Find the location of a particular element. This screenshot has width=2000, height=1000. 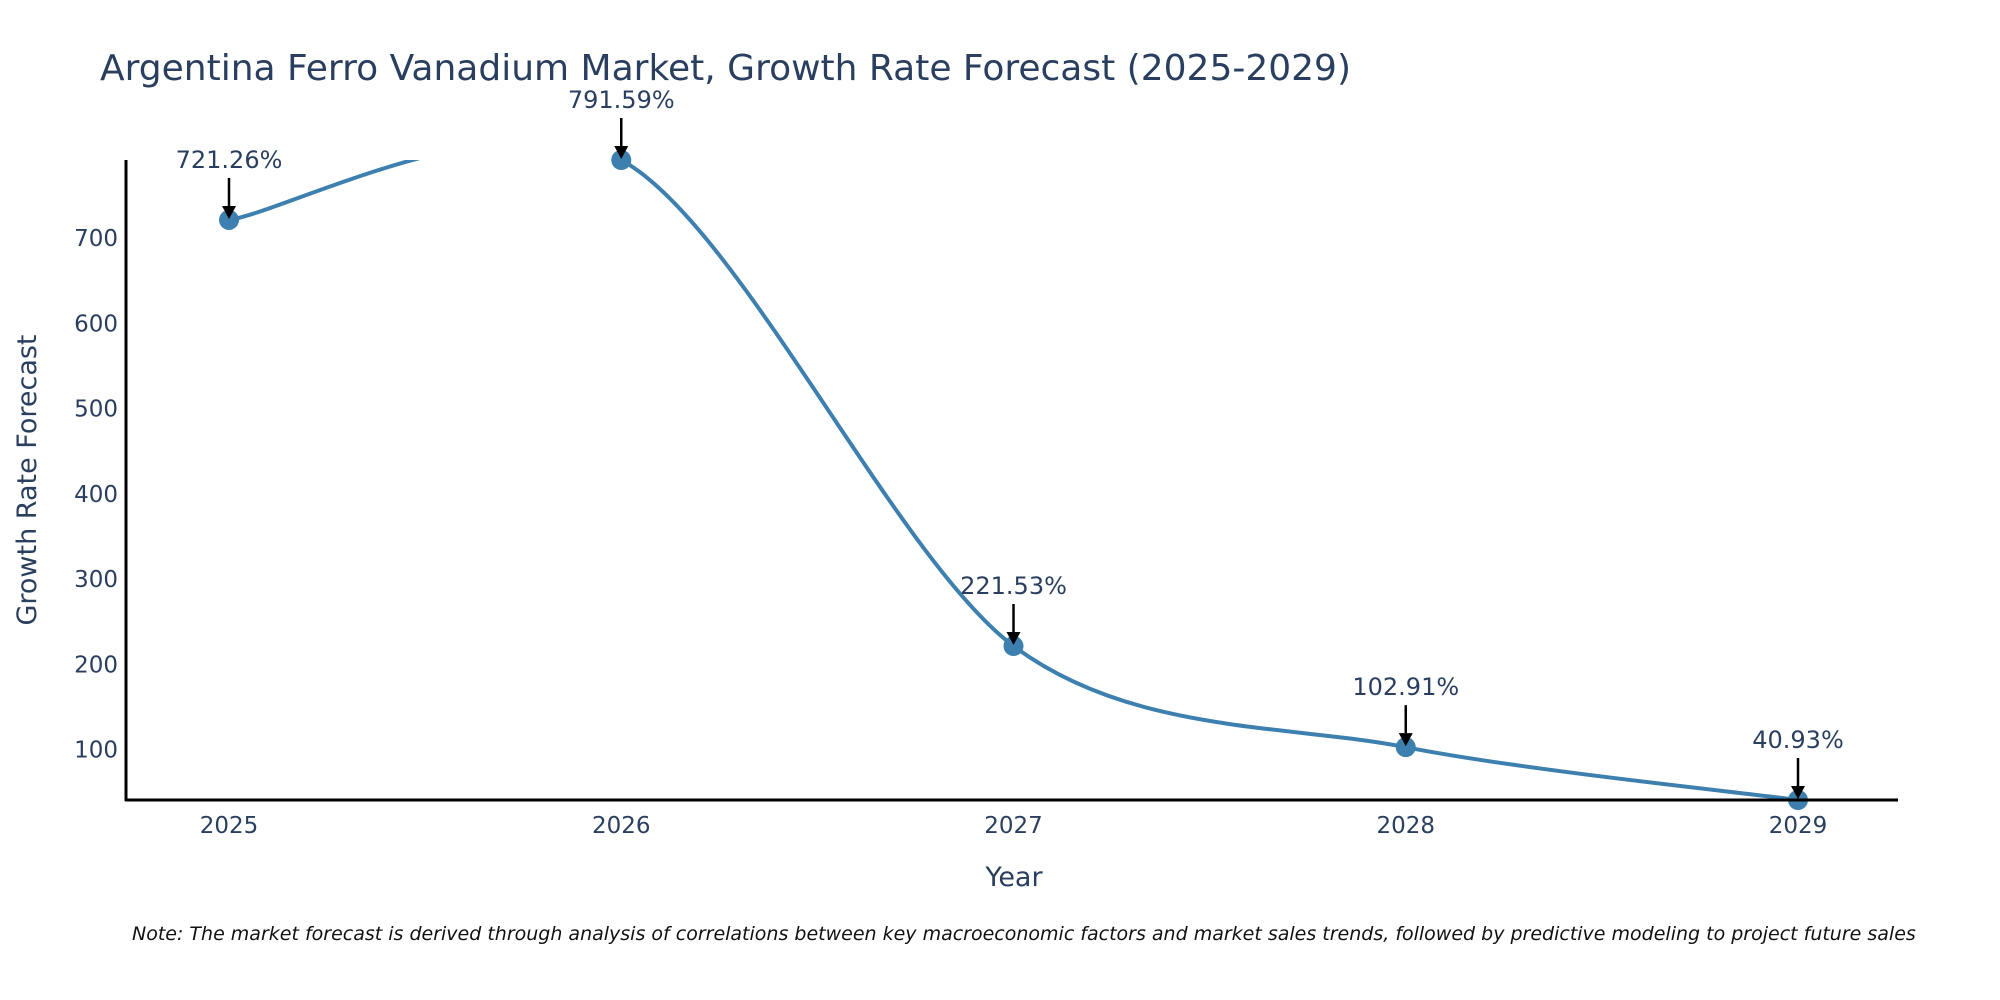

x-tick-label: 2029 is located at coordinates (1798, 826).